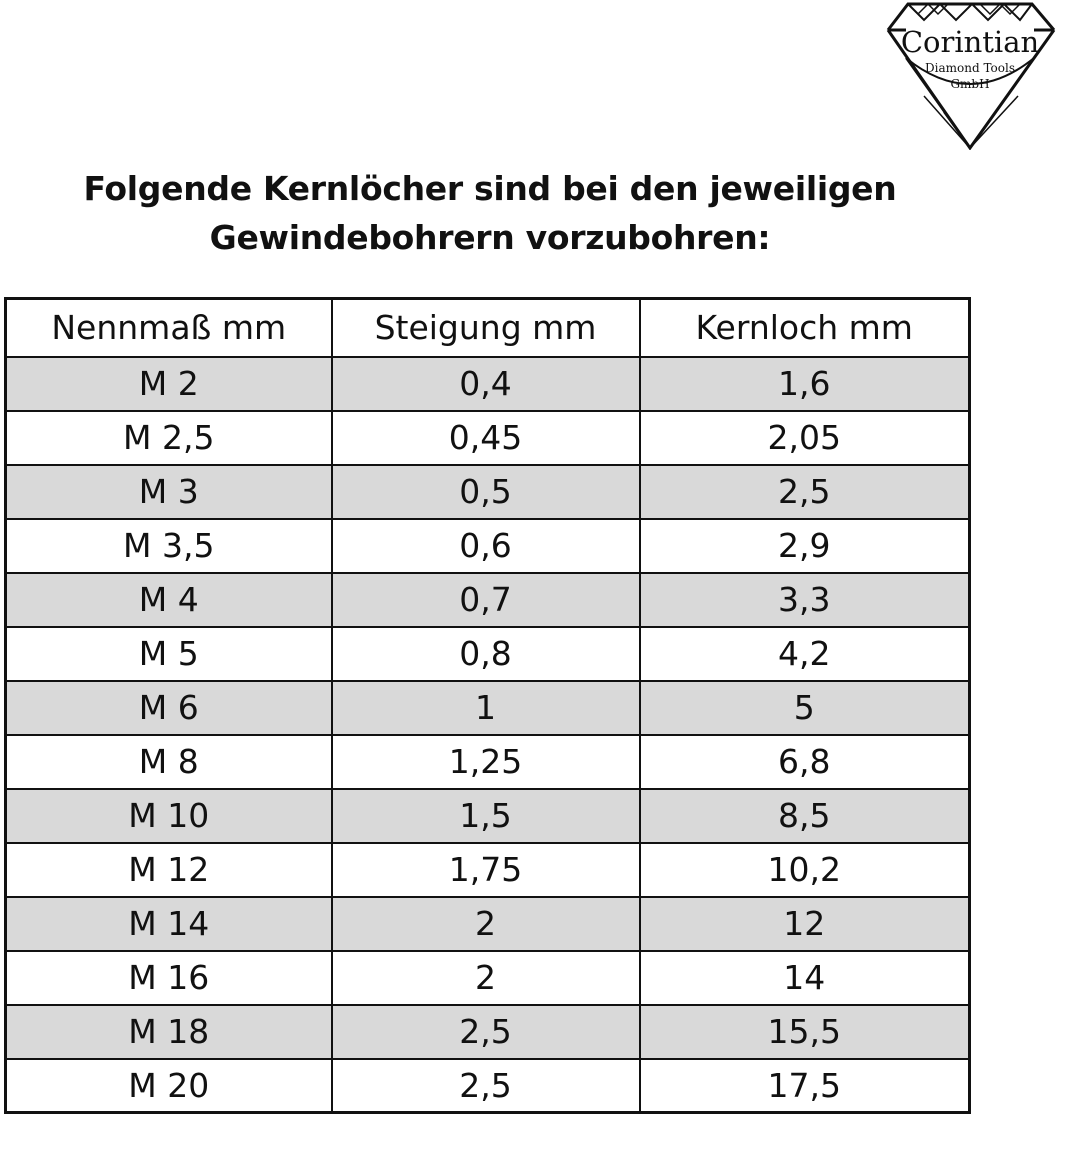  I want to click on cell-nominal-size: M 3, so click(168, 491).